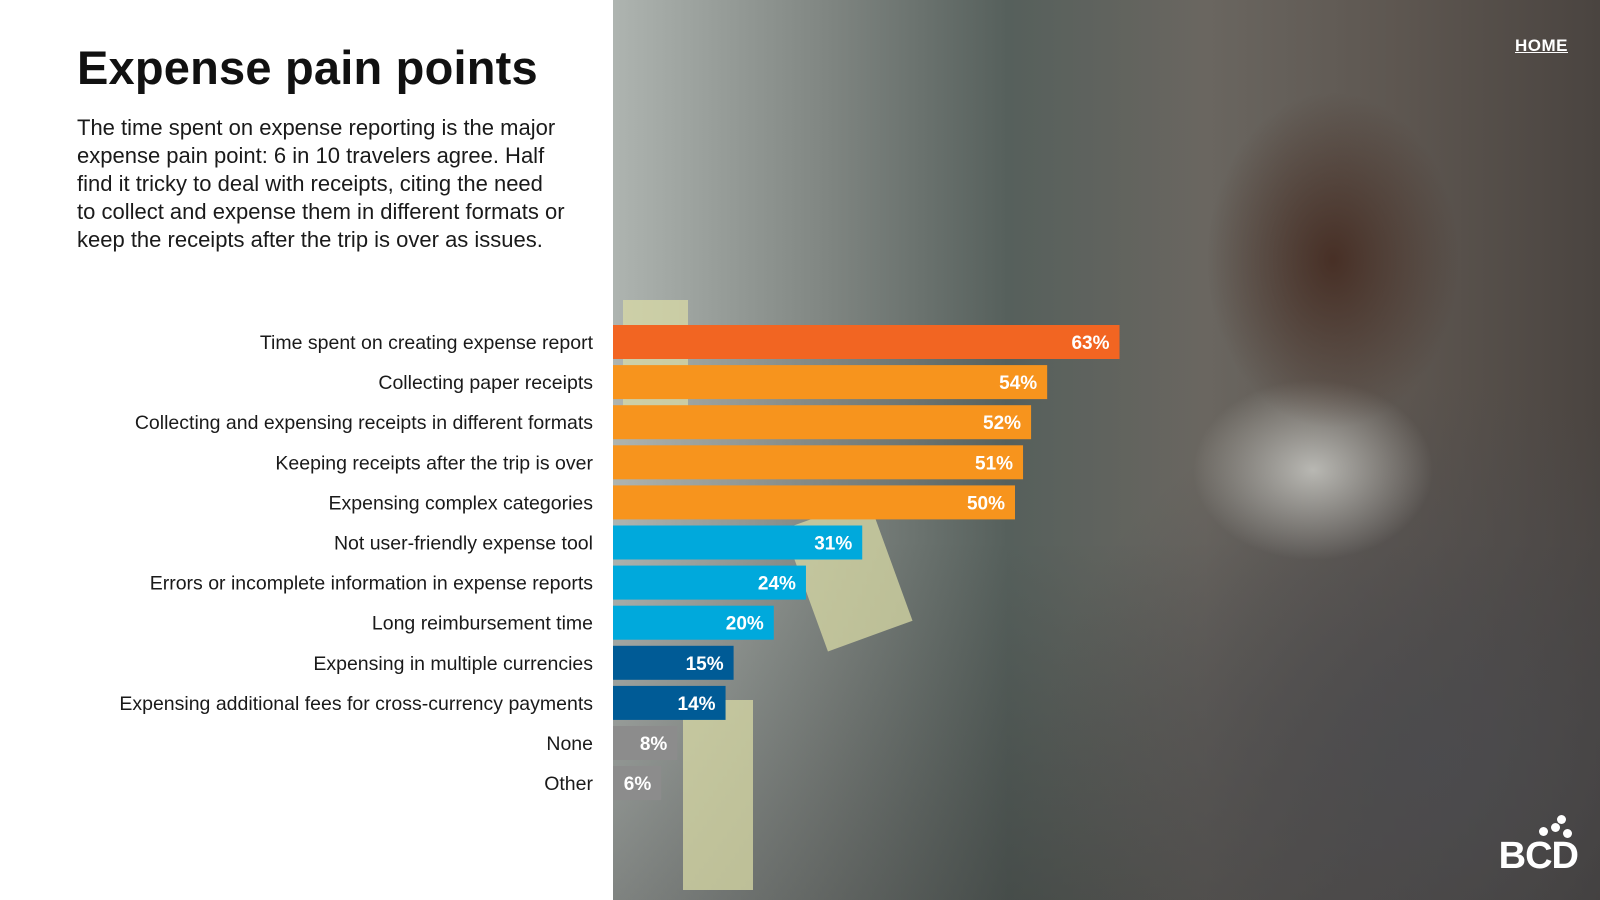 The height and width of the screenshot is (900, 1600). I want to click on value-label: 24%, so click(777, 584).